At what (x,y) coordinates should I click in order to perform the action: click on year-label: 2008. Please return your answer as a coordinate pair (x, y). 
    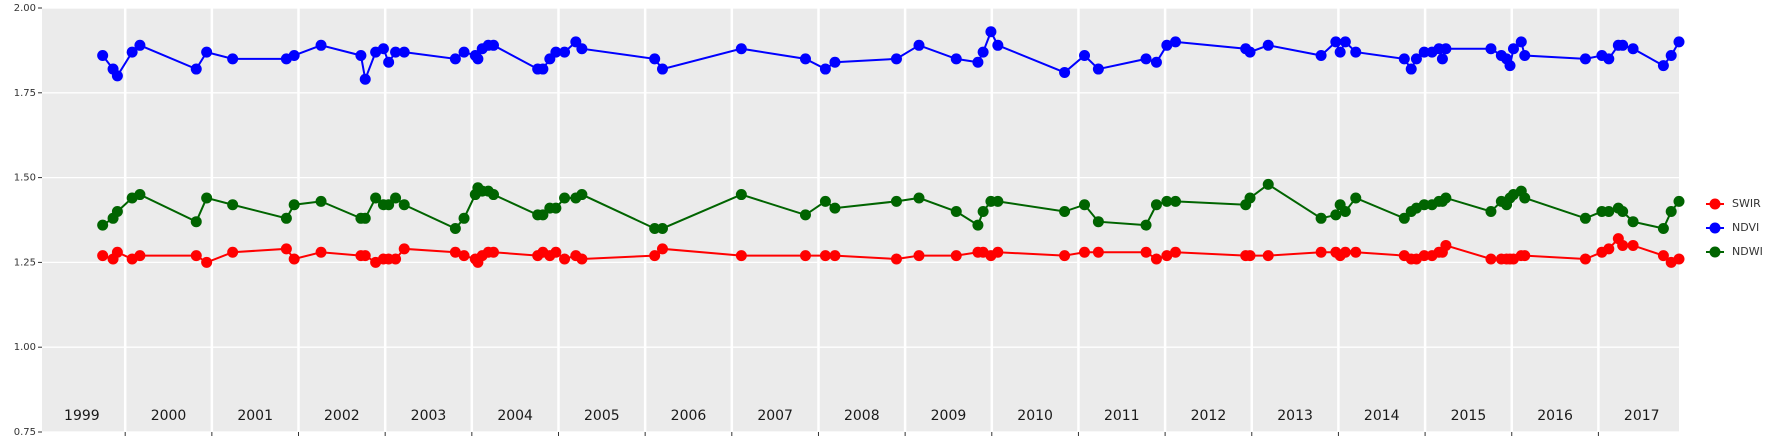
    Looking at the image, I should click on (862, 416).